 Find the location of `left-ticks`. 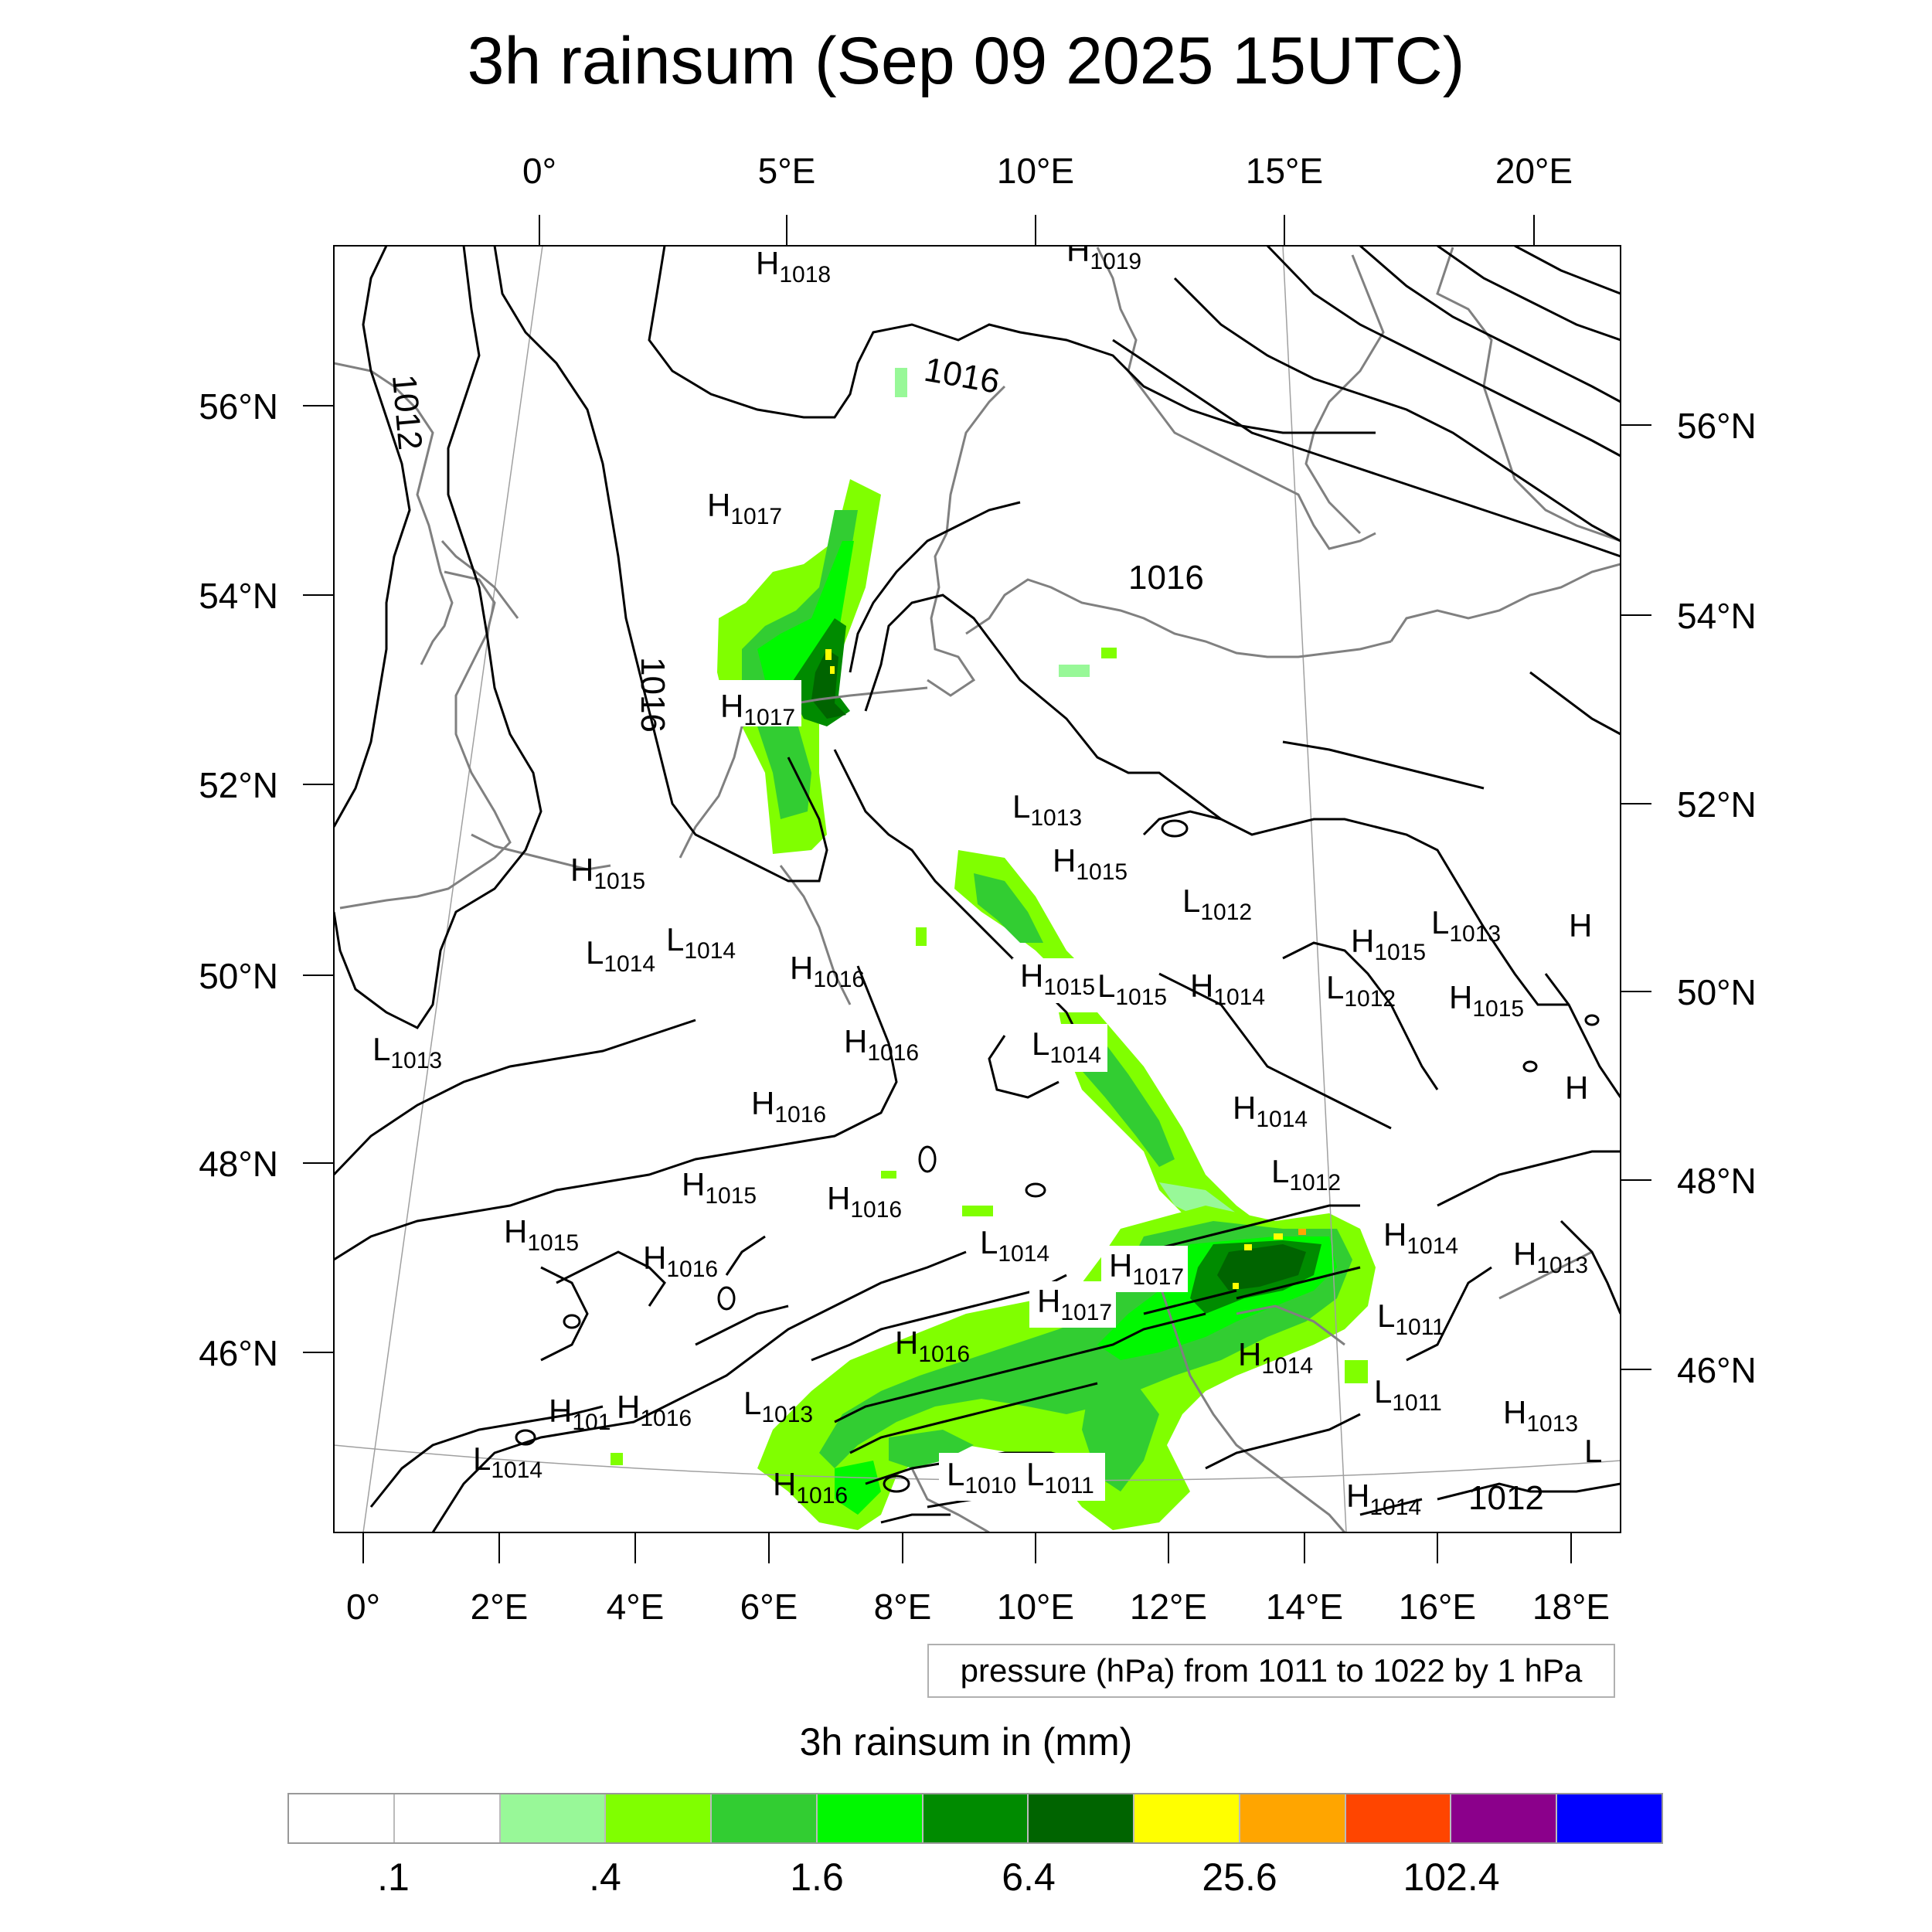

left-ticks is located at coordinates (319, 879).